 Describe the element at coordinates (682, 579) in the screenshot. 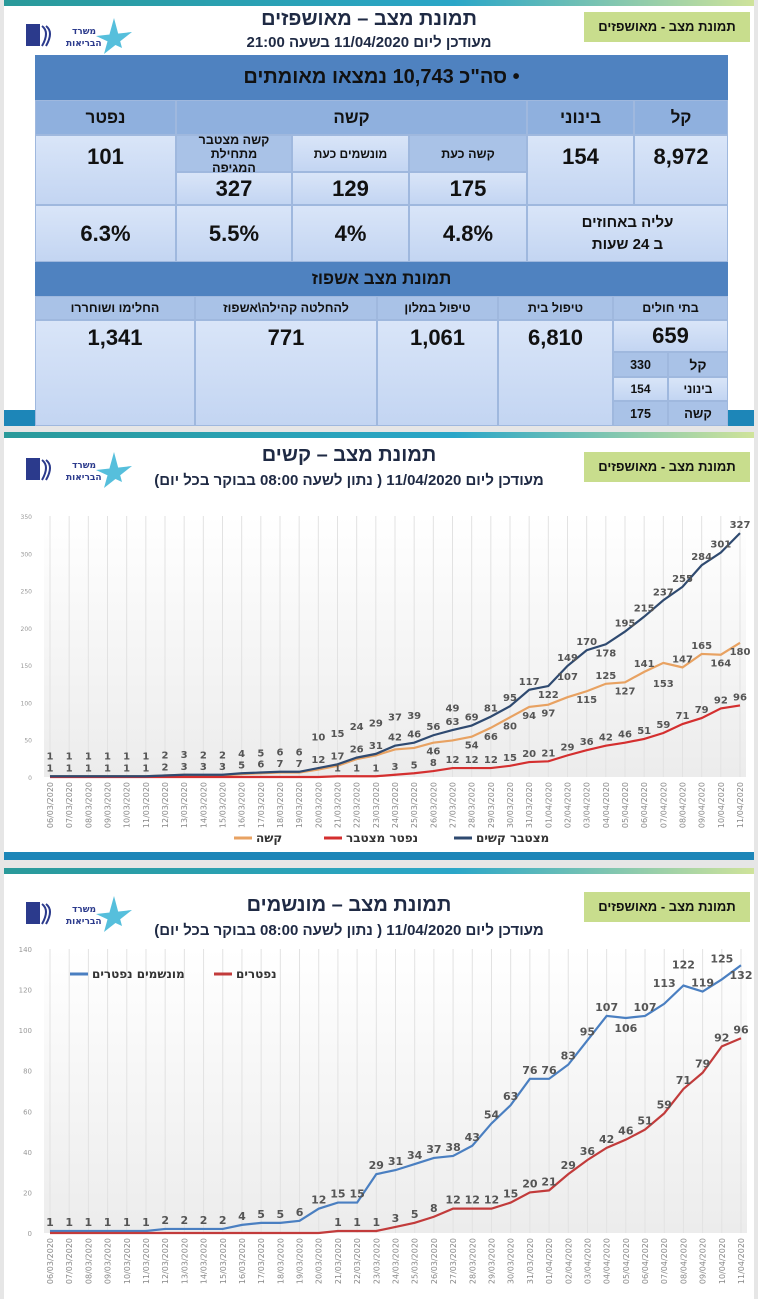

I see `data-label: 255` at that location.